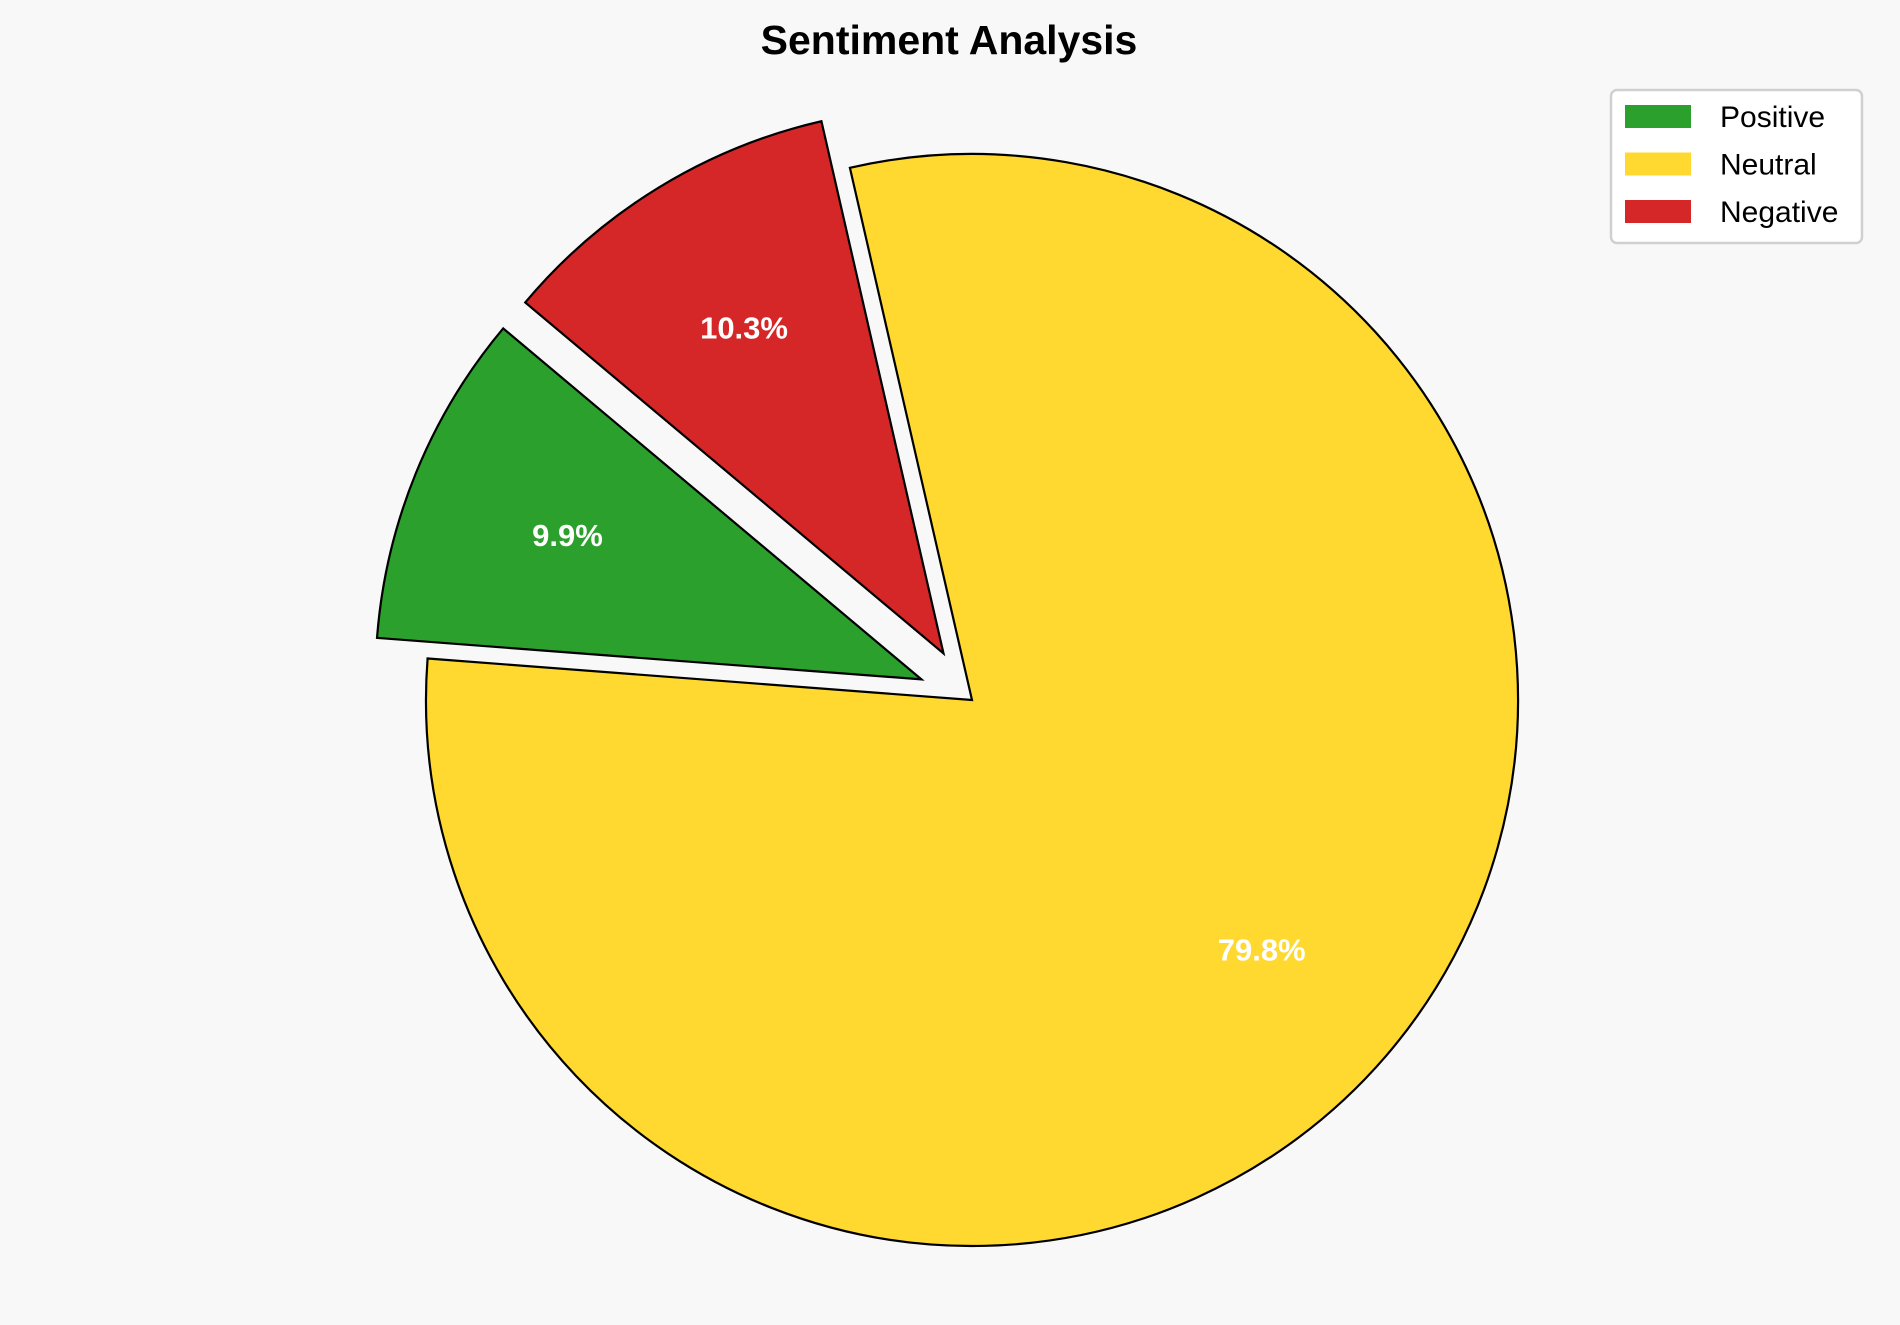 This screenshot has height=1325, width=1900. I want to click on legend-swatch-positive, so click(1658, 116).